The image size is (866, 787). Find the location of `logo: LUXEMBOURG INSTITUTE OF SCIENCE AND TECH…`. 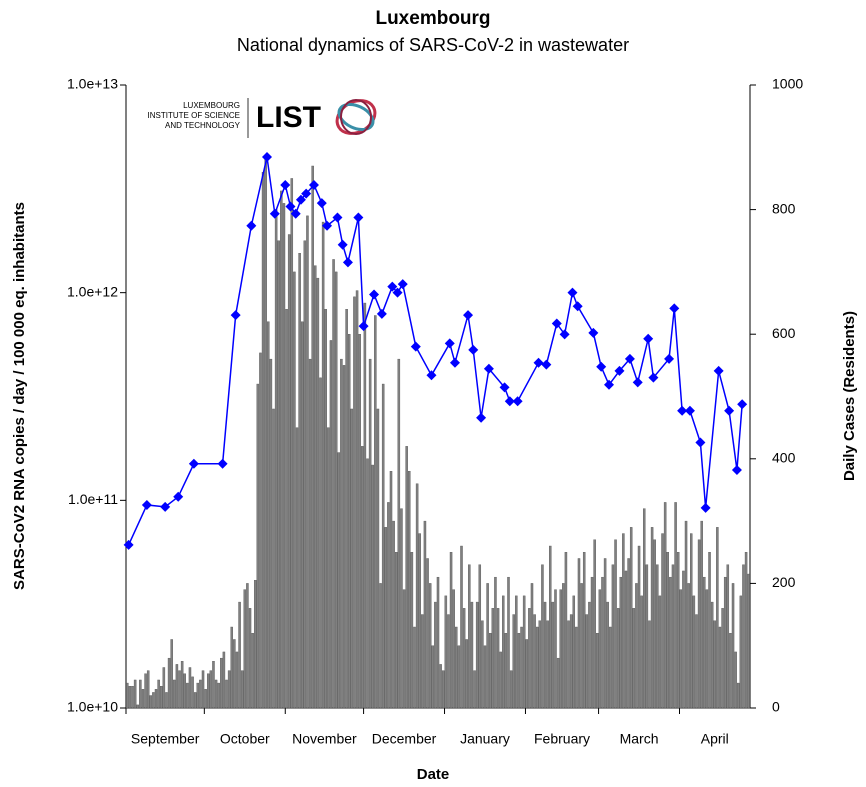

logo: LUXEMBOURG INSTITUTE OF SCIENCE AND TECH… is located at coordinates (262, 118).